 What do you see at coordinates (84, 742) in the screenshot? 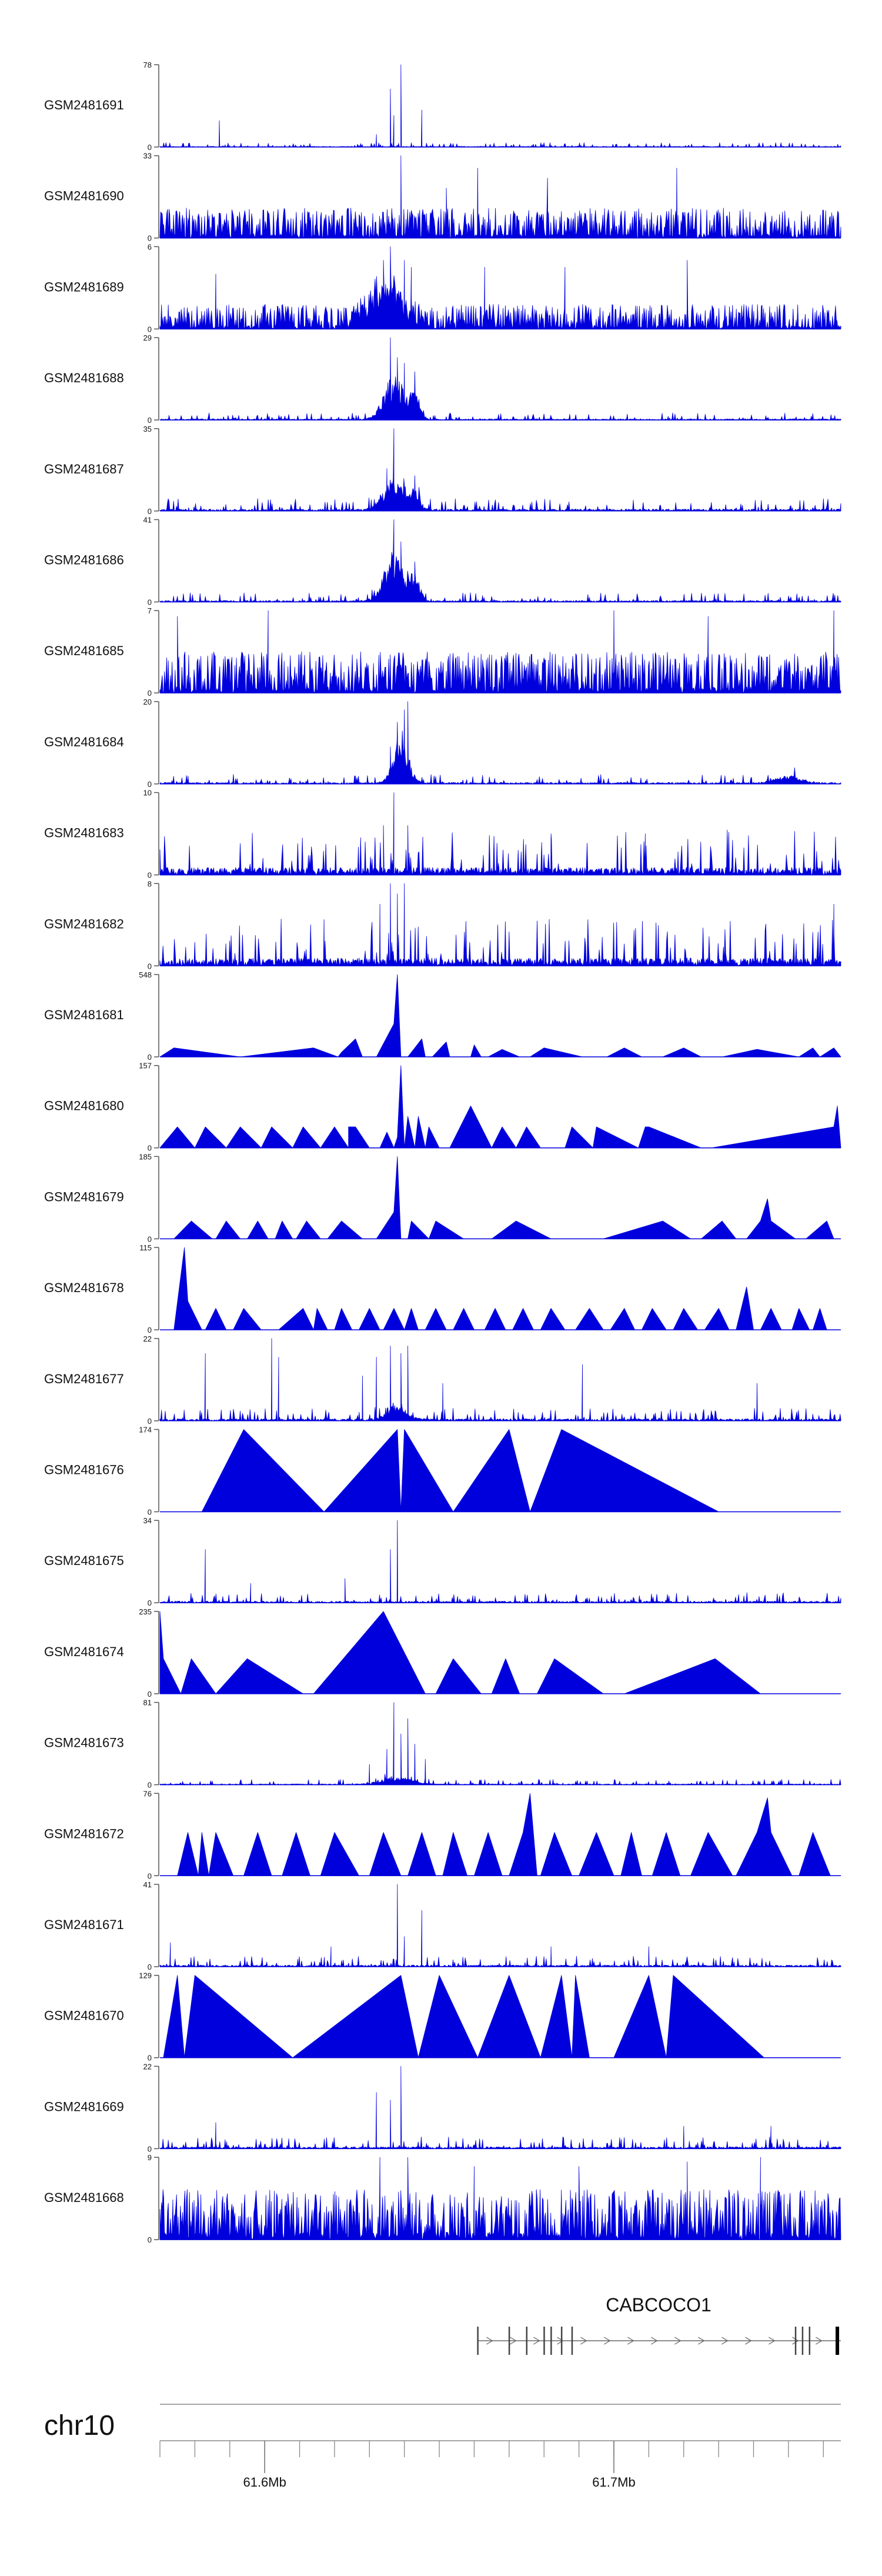
I see `track-label: GSM2481684` at bounding box center [84, 742].